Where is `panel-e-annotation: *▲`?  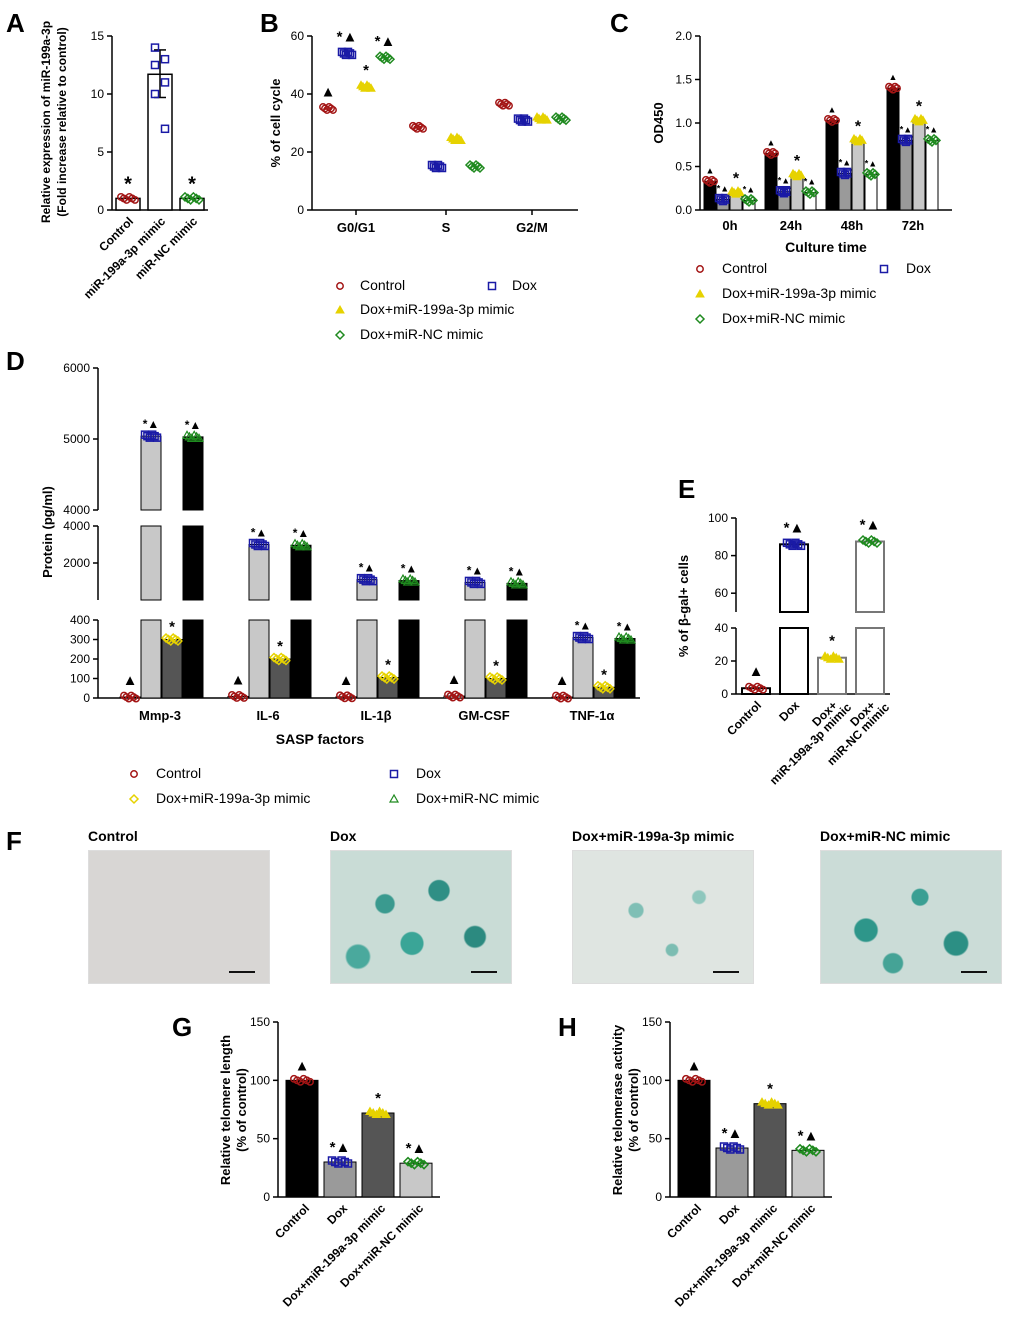
panel-e-annotation: *▲ is located at coordinates (870, 525).